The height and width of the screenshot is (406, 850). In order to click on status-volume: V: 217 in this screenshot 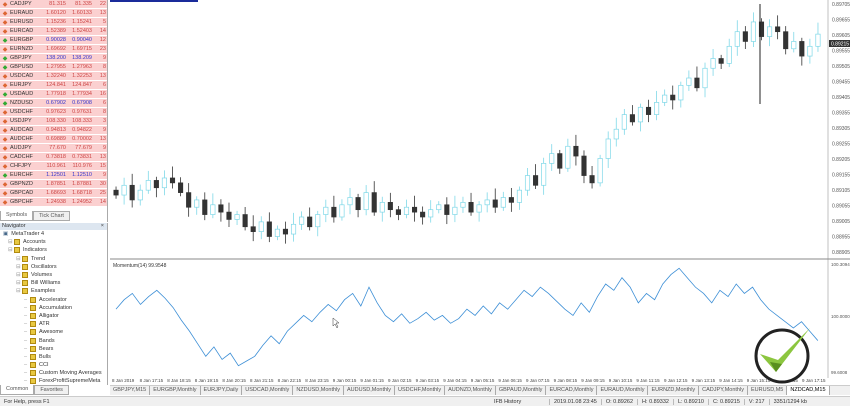, I will do `click(757, 401)`.